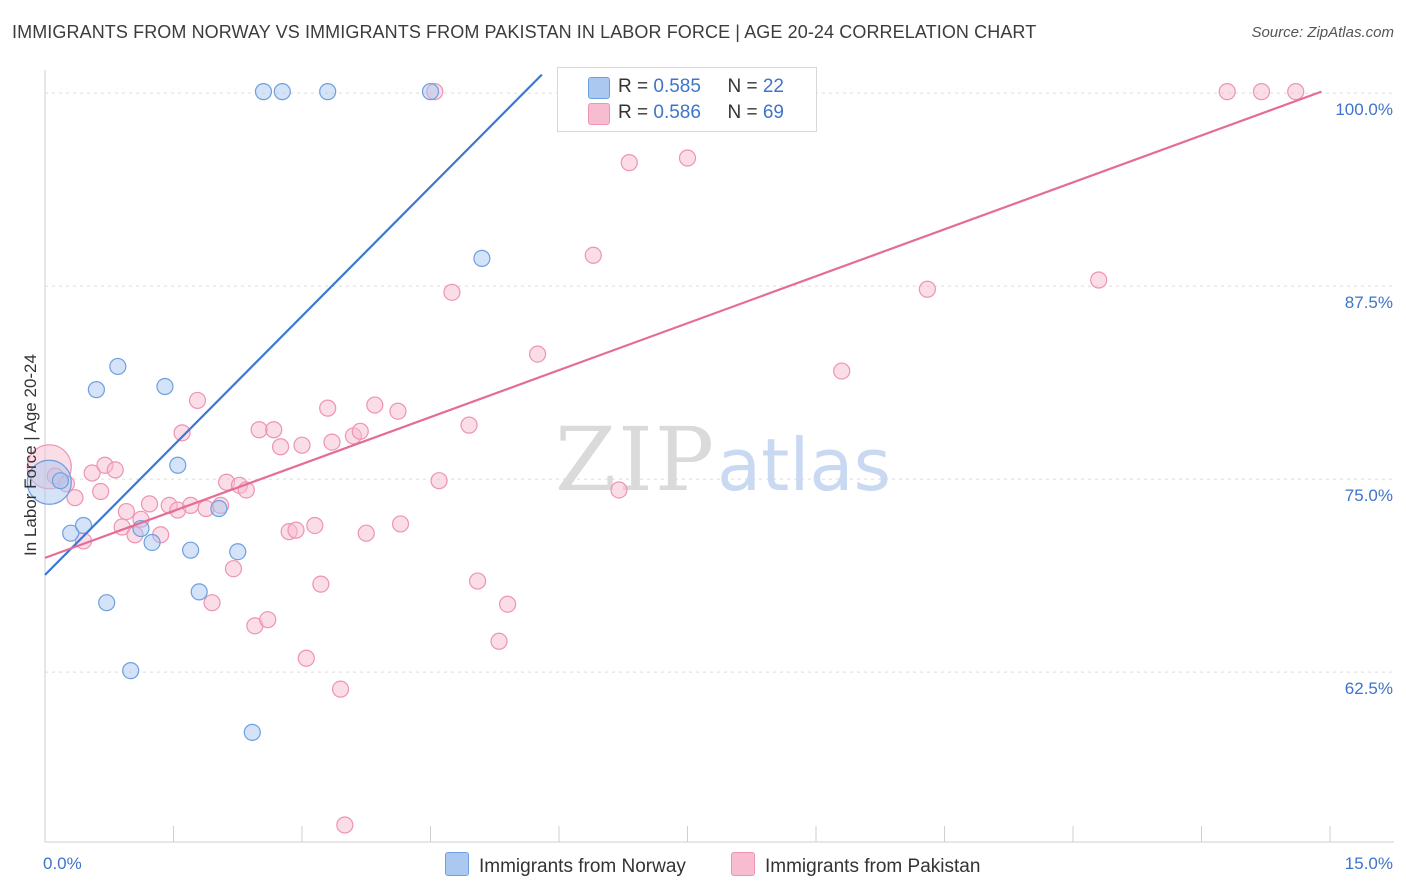  I want to click on source-credit: Source: ZipAtlas.com, so click(1322, 32).